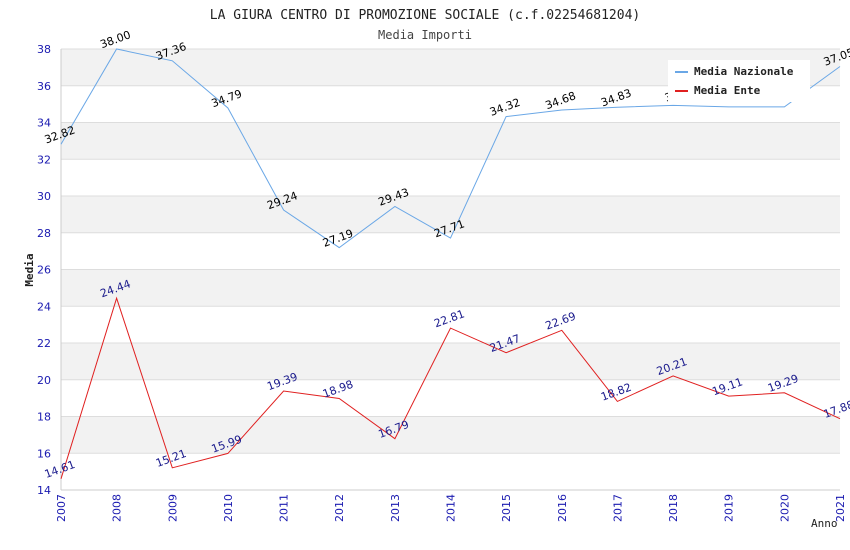 The image size is (850, 550). I want to click on chart-subtitle: Media Importi, so click(425, 35).